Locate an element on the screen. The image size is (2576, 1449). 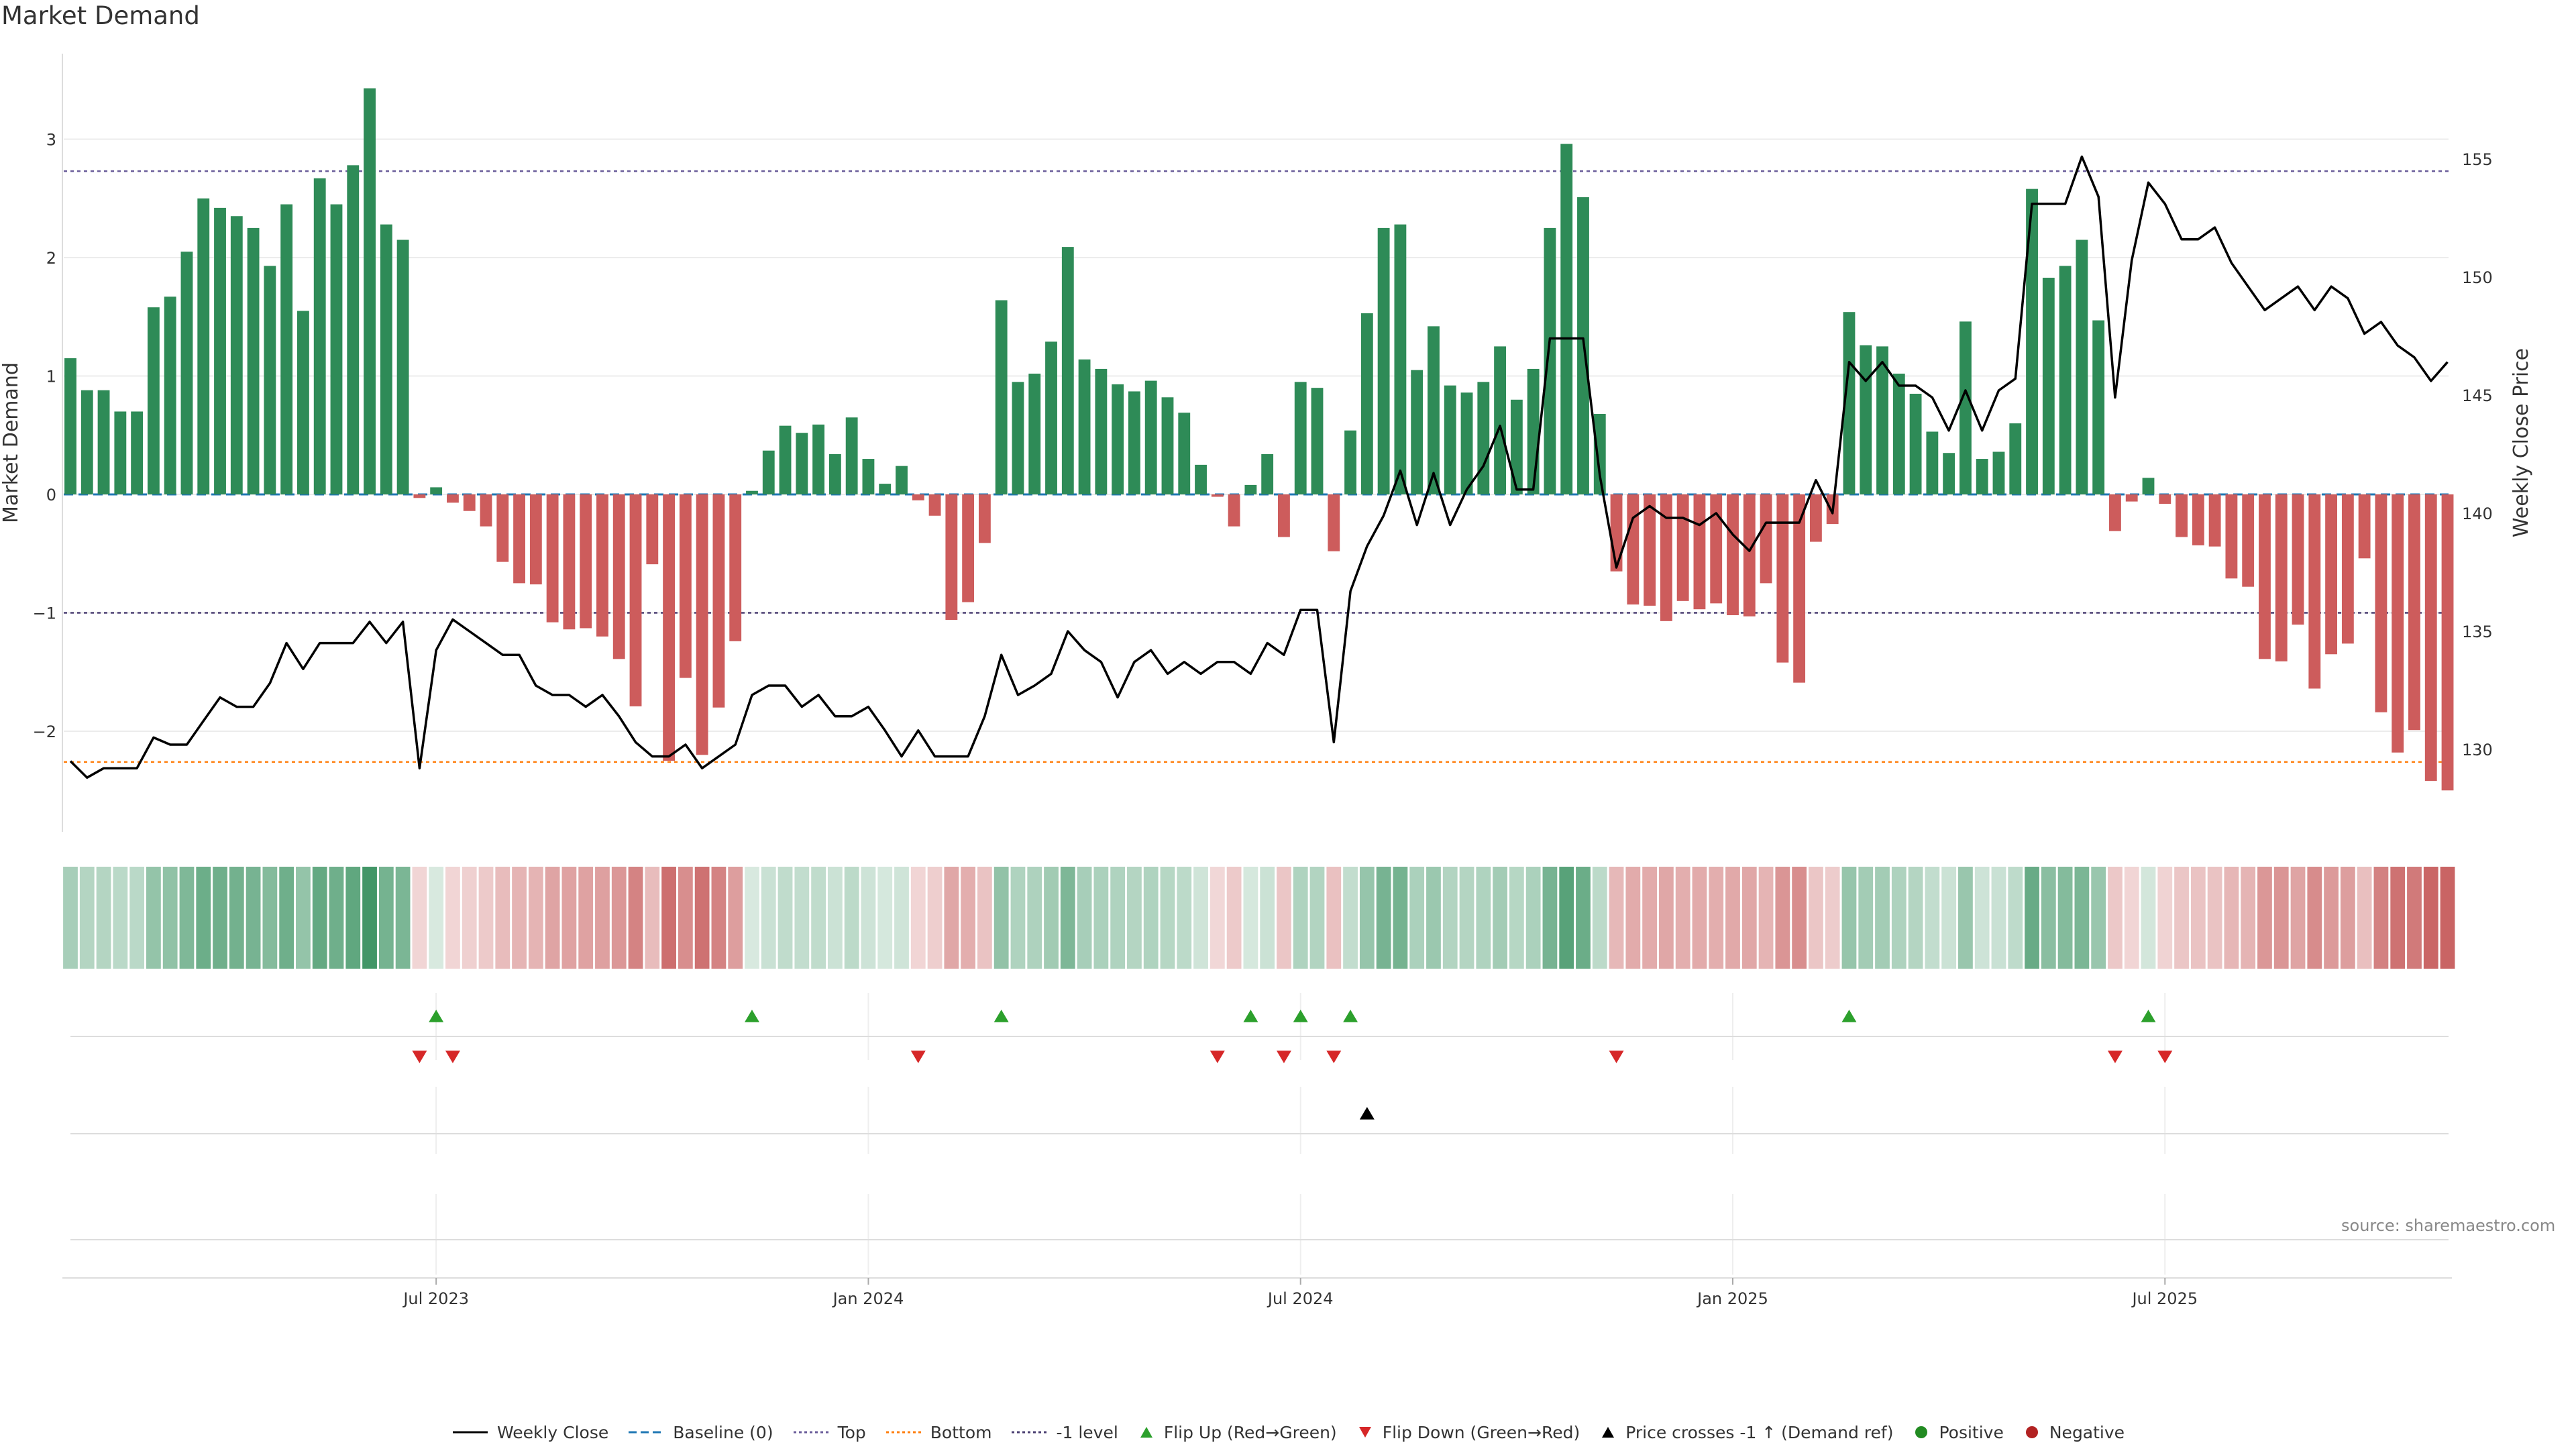
legend-item: Top is located at coordinates (829, 1432).